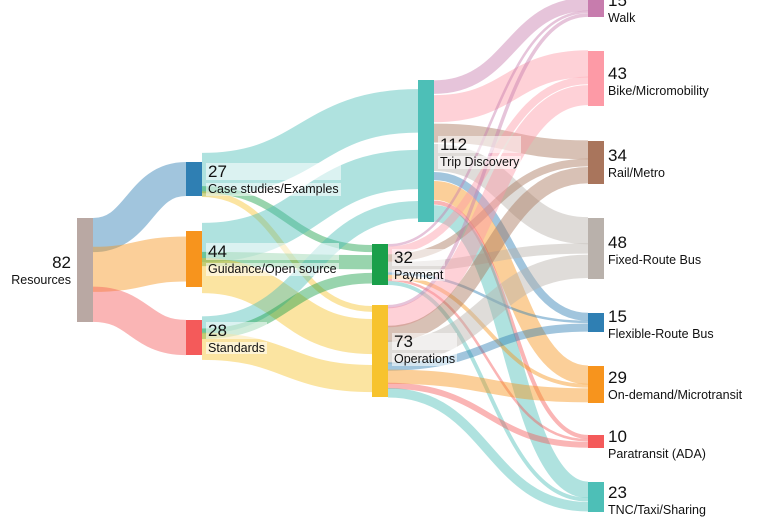  Describe the element at coordinates (61, 262) in the screenshot. I see `node-value: 82` at that location.